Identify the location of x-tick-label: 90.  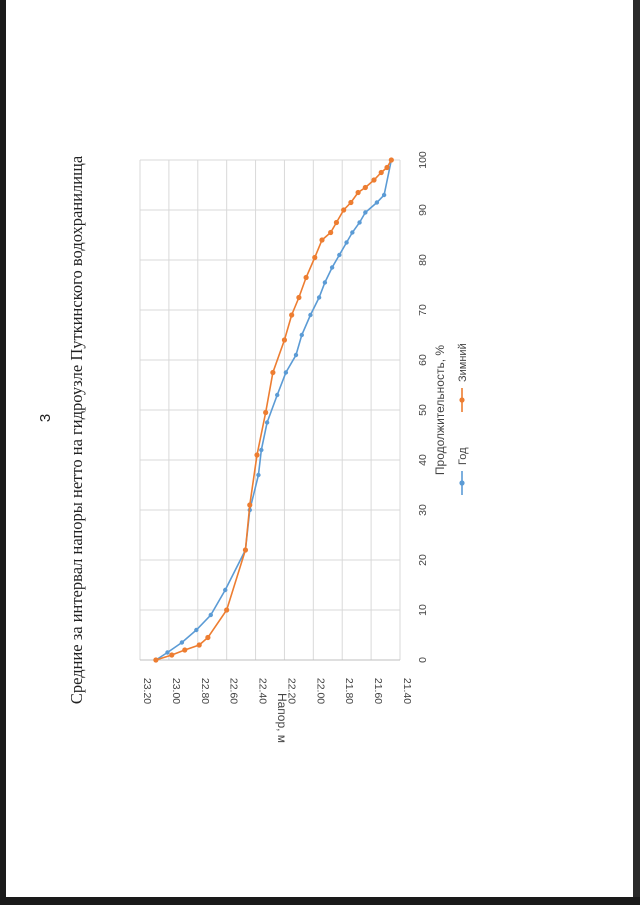
(423, 210).